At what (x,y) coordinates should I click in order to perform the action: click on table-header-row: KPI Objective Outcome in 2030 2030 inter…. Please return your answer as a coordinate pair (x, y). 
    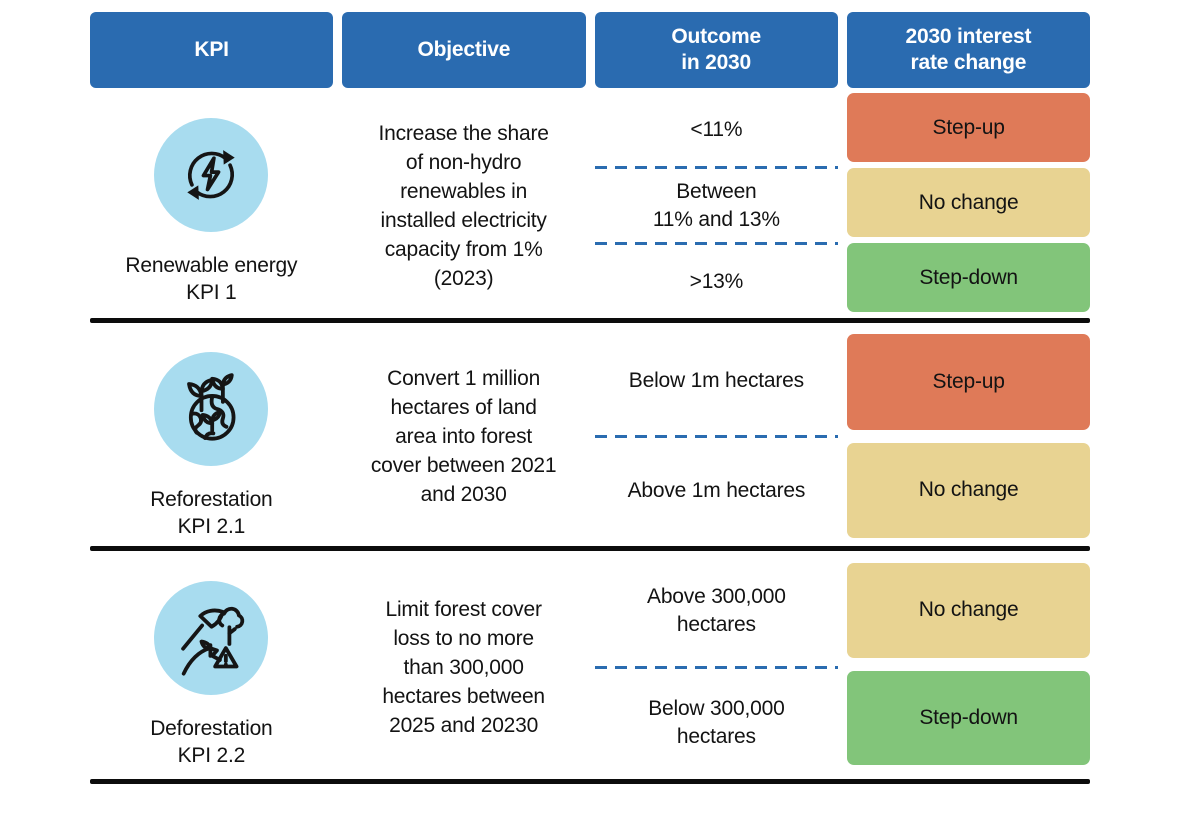
    Looking at the image, I should click on (590, 50).